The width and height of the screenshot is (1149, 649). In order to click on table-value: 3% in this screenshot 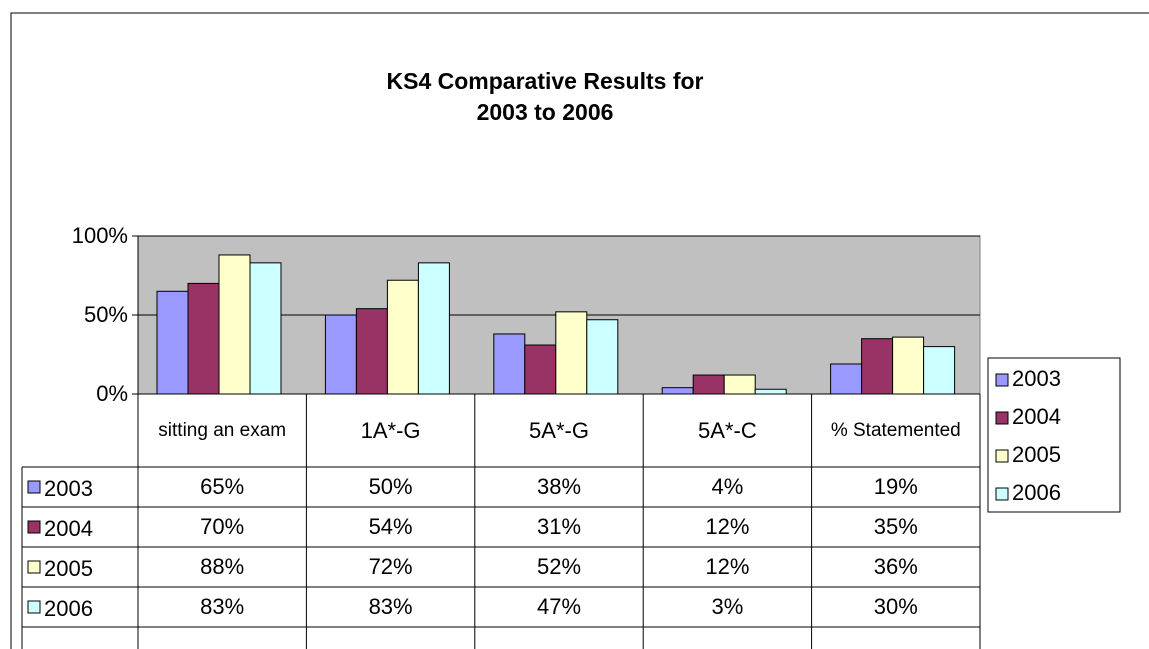, I will do `click(727, 606)`.